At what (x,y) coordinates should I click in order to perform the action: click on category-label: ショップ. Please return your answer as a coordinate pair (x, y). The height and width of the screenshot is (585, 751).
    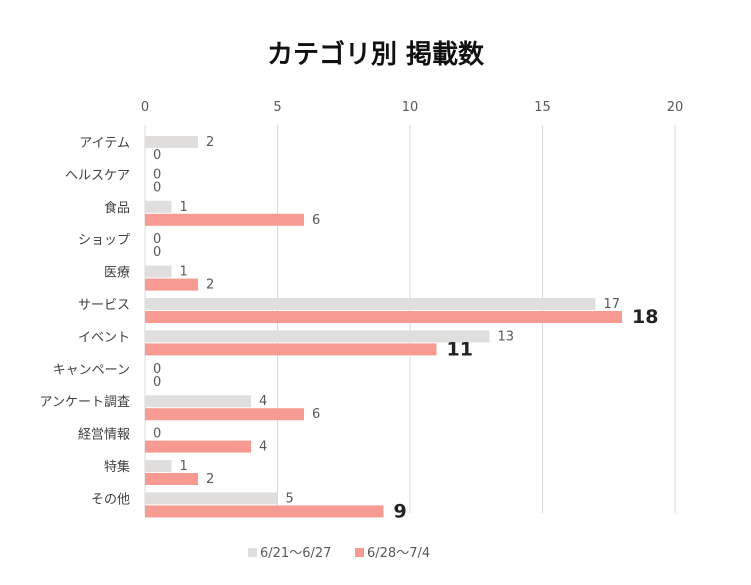
    Looking at the image, I should click on (104, 240).